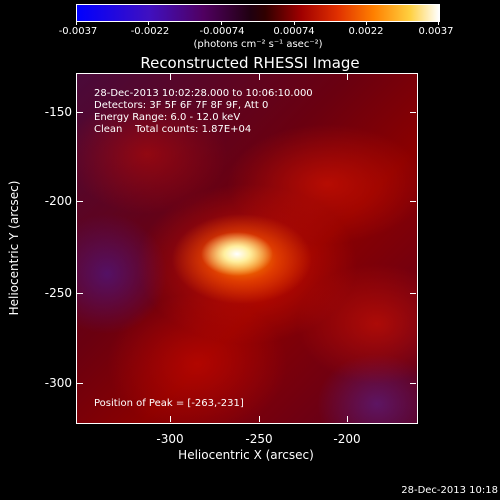  Describe the element at coordinates (167, 117) in the screenshot. I see `info-energy-range: Energy Range: 6.0 - 12.0 keV` at that location.